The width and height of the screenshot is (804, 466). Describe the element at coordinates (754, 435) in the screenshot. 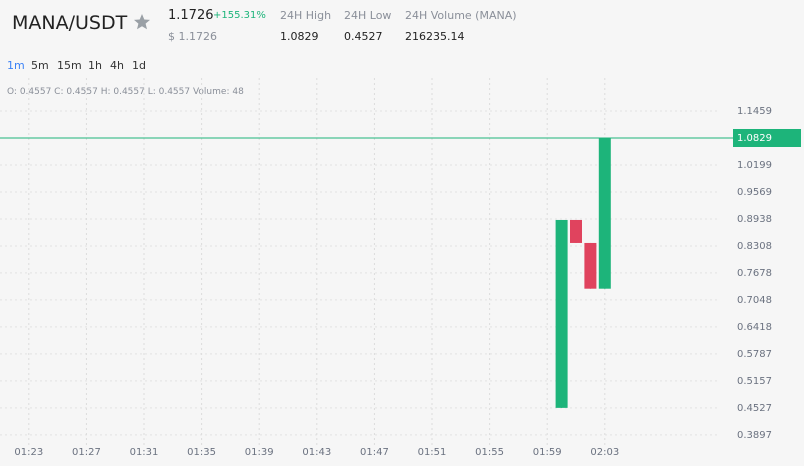

I see `y-tick-label: 0.3897` at that location.